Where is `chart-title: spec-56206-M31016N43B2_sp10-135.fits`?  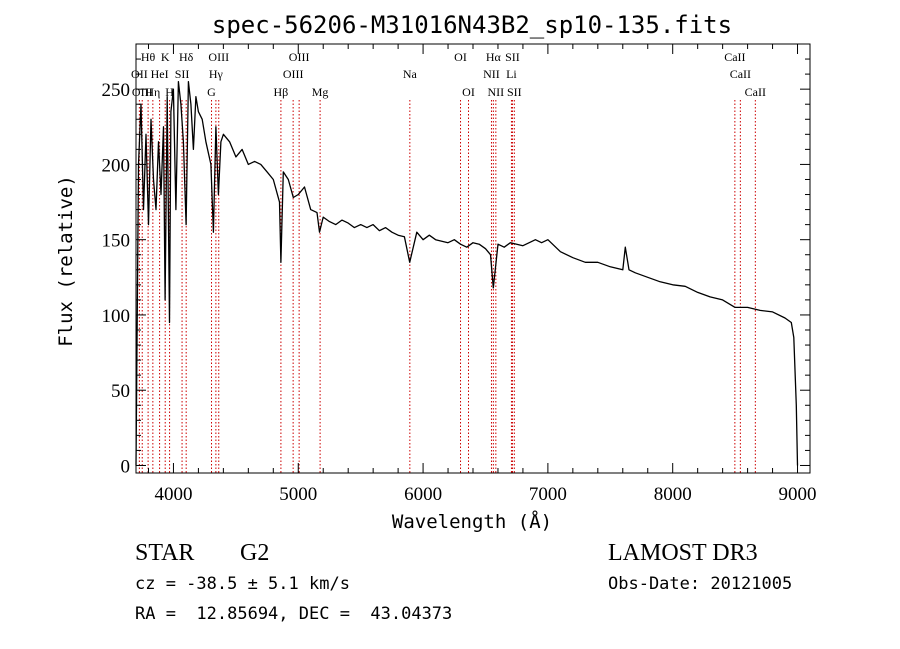 chart-title: spec-56206-M31016N43B2_sp10-135.fits is located at coordinates (472, 25).